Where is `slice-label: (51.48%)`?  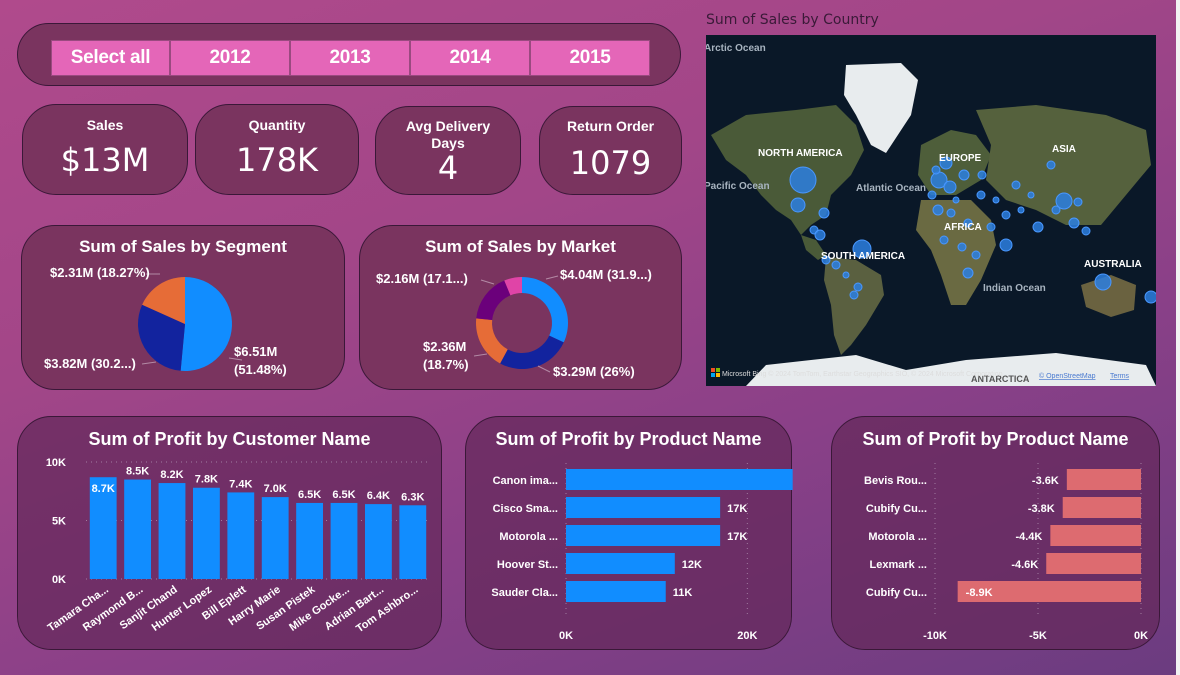 slice-label: (51.48%) is located at coordinates (260, 369).